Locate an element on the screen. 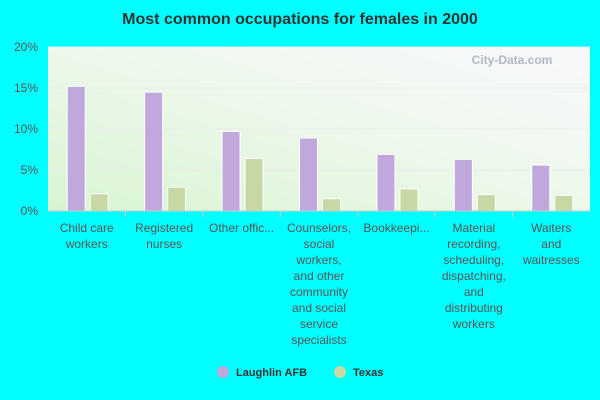  y-tick-label: 15% is located at coordinates (26, 88).